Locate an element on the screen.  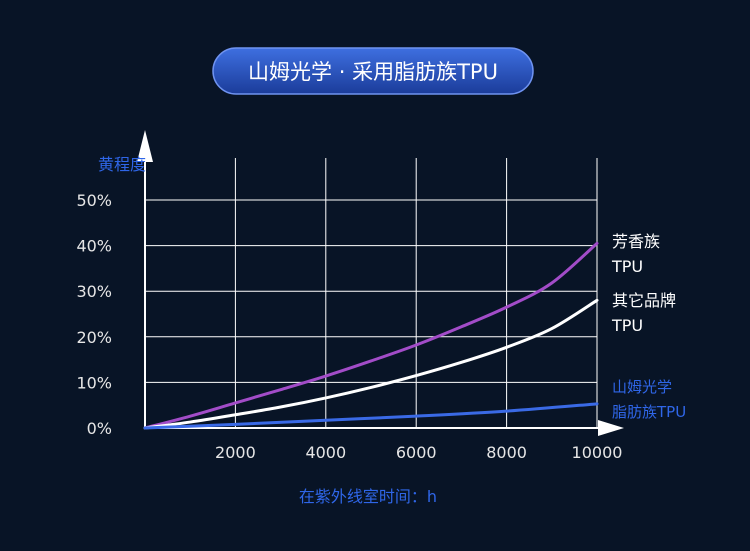
chart-title: 山姆光学 · 采用脂肪族TPU is located at coordinates (373, 72).